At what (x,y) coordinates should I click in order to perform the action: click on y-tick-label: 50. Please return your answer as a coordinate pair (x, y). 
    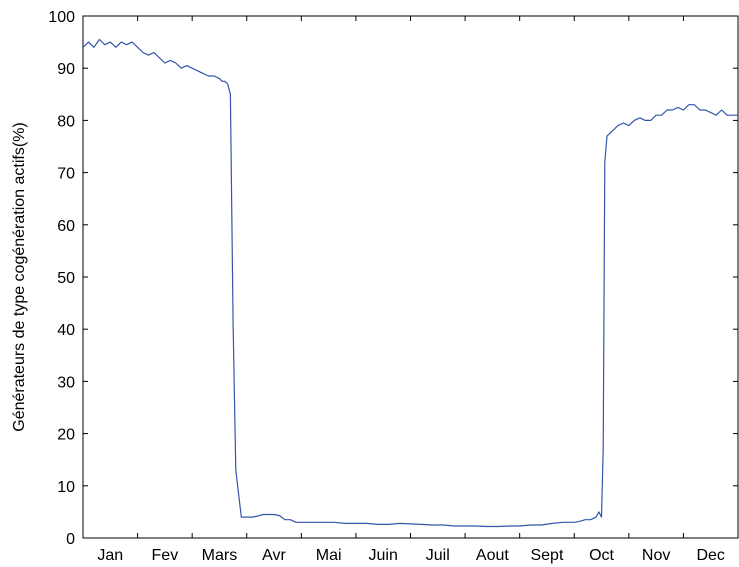
    Looking at the image, I should click on (66, 278).